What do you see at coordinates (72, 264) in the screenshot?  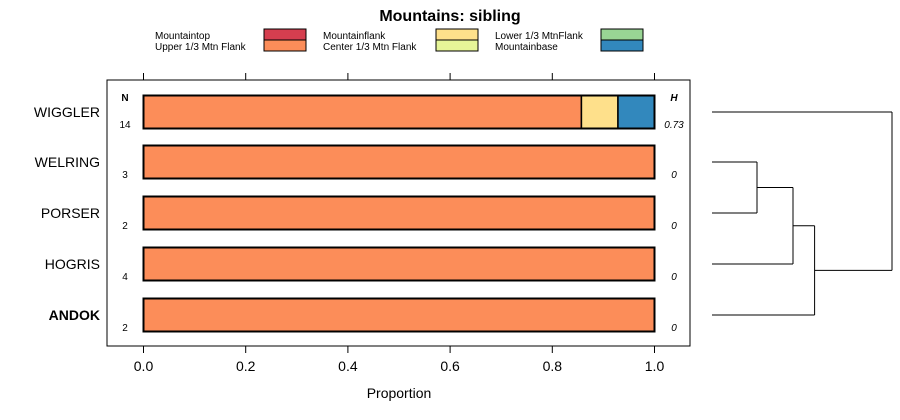 I see `row-label: HOGRIS` at bounding box center [72, 264].